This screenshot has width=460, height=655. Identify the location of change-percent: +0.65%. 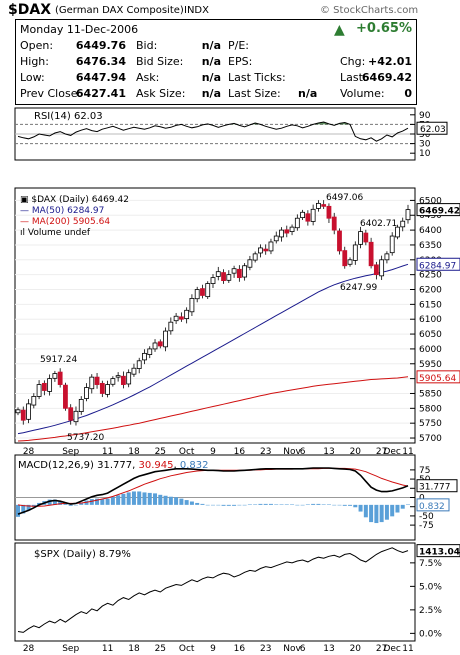
(384, 28).